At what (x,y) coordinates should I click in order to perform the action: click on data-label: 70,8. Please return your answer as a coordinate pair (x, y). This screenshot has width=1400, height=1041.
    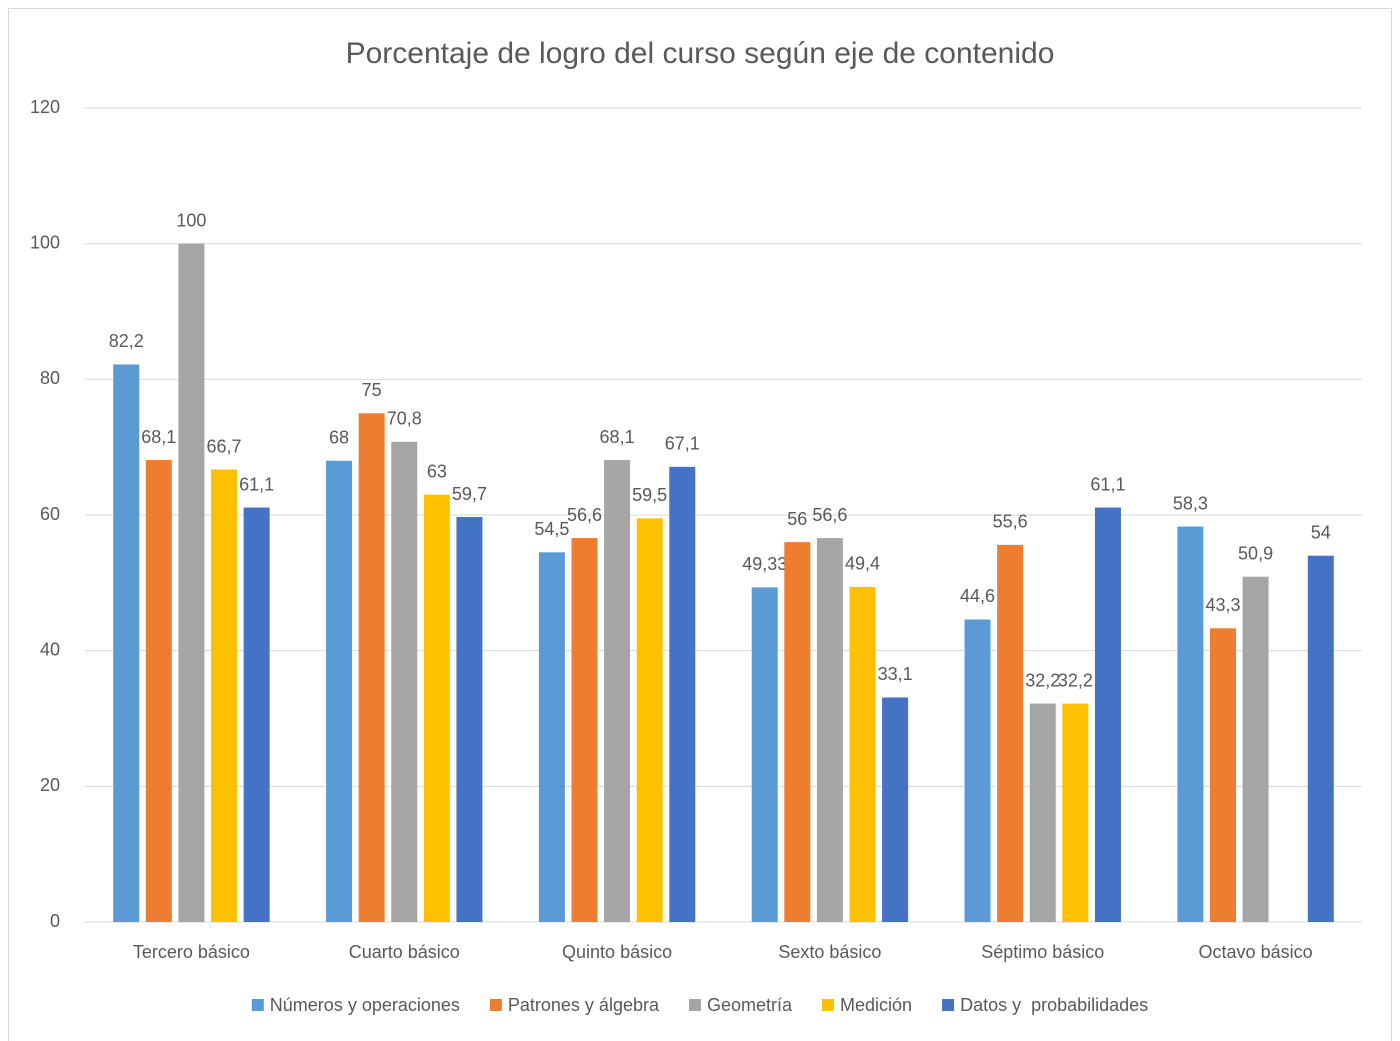
    Looking at the image, I should click on (404, 418).